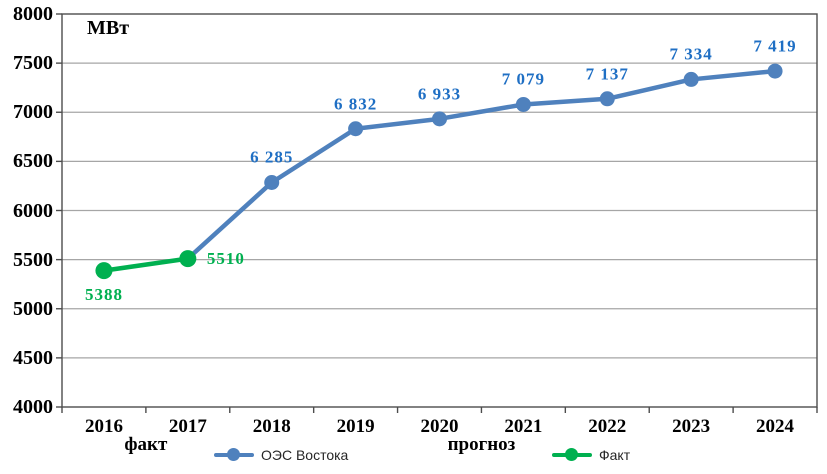 The height and width of the screenshot is (474, 827). I want to click on legend-item-oes-vostoka: ОЭС Востока, so click(281, 455).